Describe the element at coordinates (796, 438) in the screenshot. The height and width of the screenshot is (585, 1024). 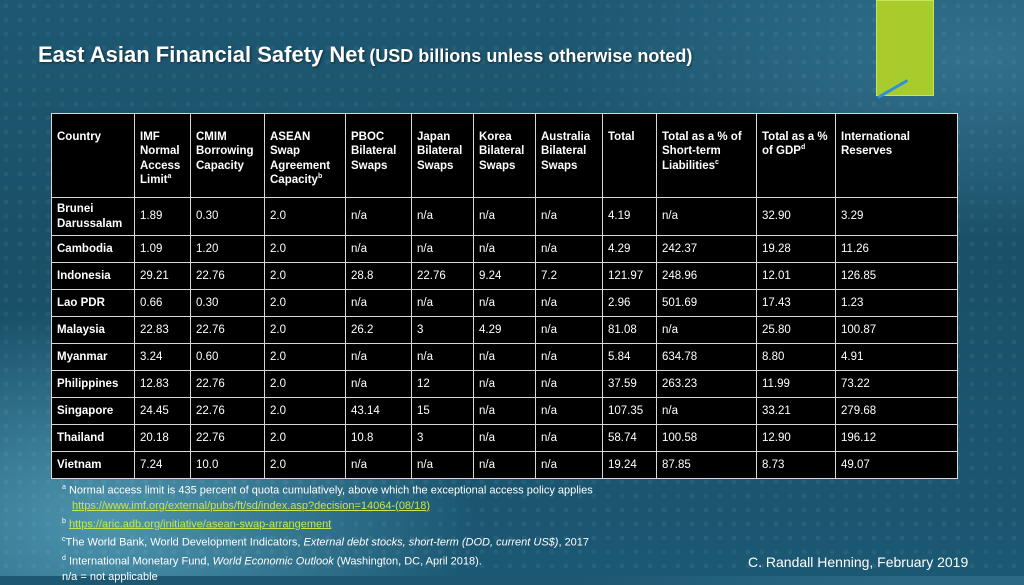
I see `value-cell: 12.90` at that location.